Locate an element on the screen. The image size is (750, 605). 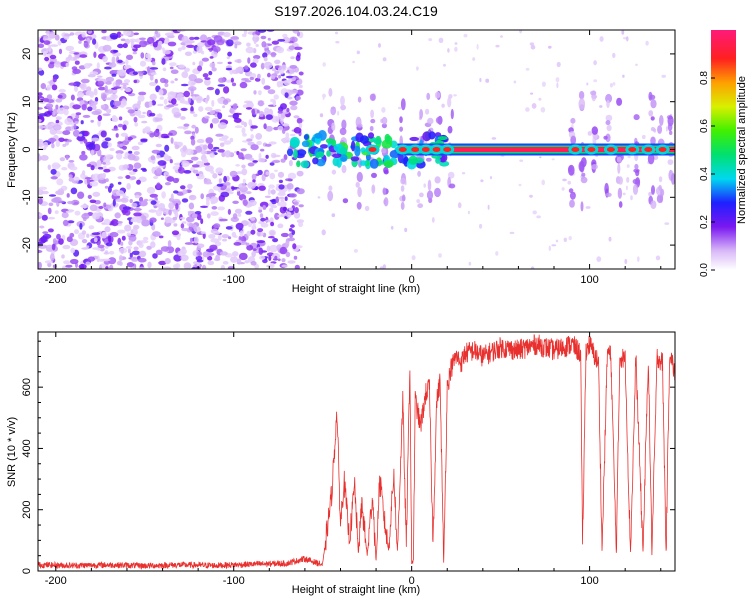
colorbar-label: Normalized spectral amplitude is located at coordinates (742, 150).